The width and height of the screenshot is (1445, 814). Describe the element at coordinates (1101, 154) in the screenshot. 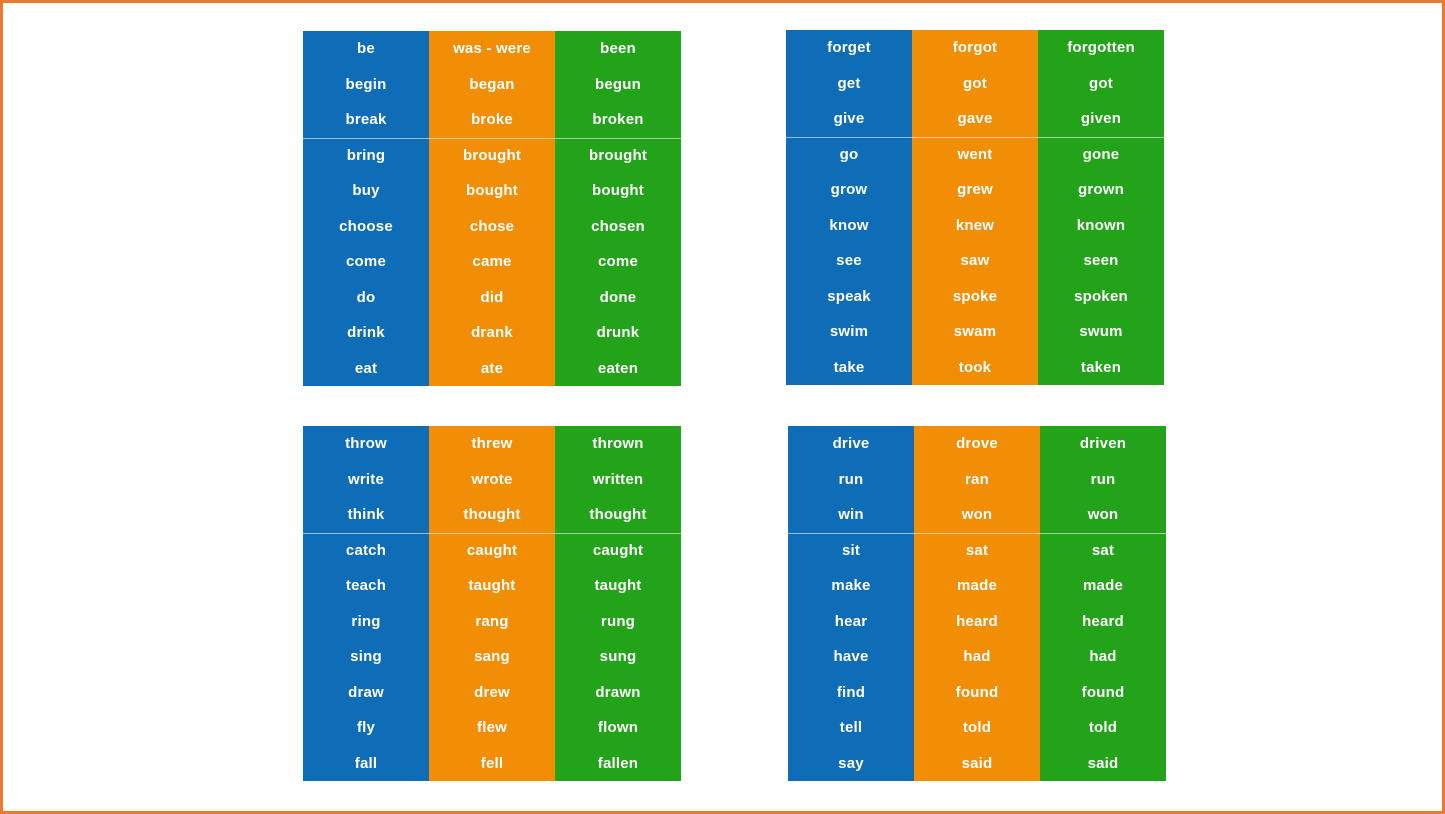

I see `verb-cell: gone` at that location.